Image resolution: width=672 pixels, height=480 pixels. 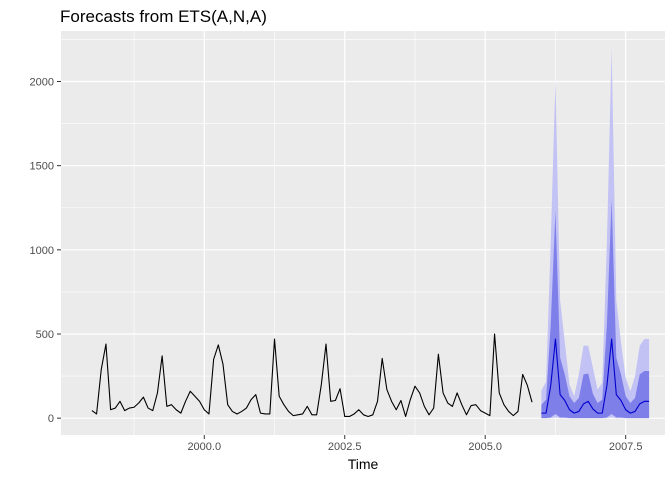 What do you see at coordinates (485, 447) in the screenshot?
I see `x-tick-label: 2005.0` at bounding box center [485, 447].